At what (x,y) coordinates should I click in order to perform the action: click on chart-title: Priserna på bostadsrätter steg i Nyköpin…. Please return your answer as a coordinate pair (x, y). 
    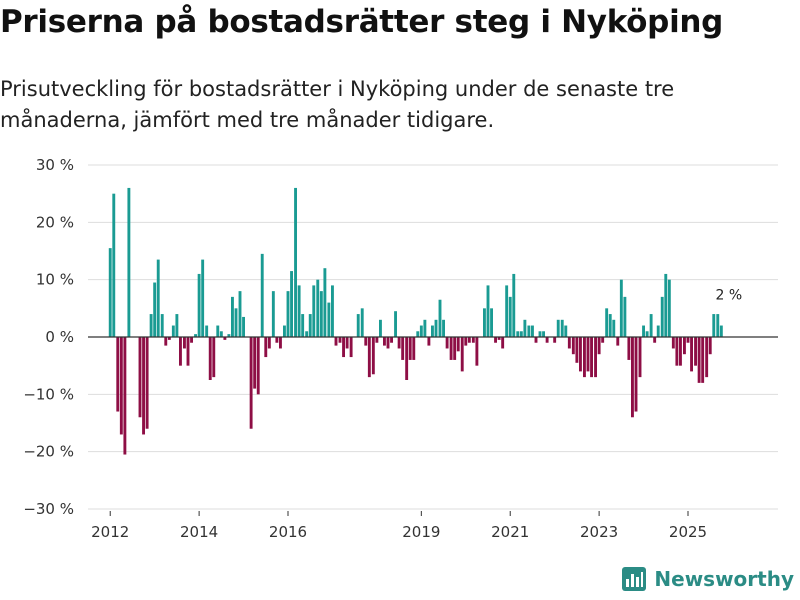
    Looking at the image, I should click on (362, 22).